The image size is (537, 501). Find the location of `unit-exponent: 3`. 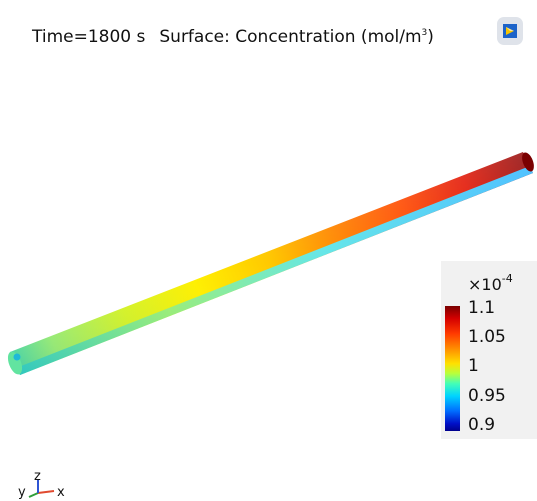

unit-exponent: 3 is located at coordinates (424, 33).